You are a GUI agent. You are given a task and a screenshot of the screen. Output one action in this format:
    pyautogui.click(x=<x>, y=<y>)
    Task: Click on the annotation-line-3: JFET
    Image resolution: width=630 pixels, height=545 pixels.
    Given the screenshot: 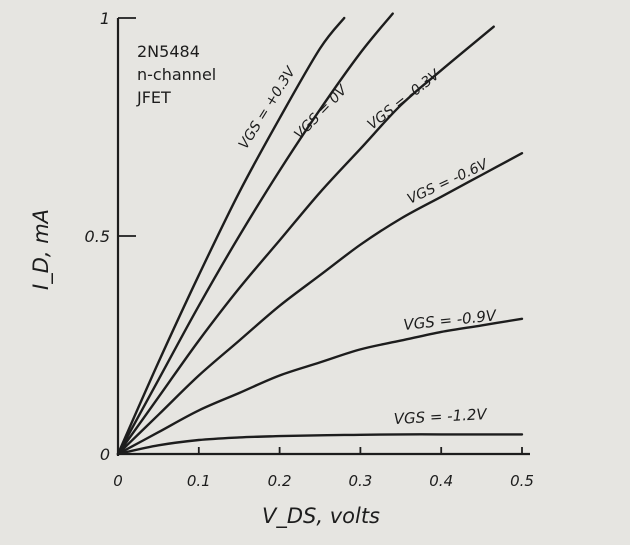 What is the action you would take?
    pyautogui.click(x=153, y=97)
    